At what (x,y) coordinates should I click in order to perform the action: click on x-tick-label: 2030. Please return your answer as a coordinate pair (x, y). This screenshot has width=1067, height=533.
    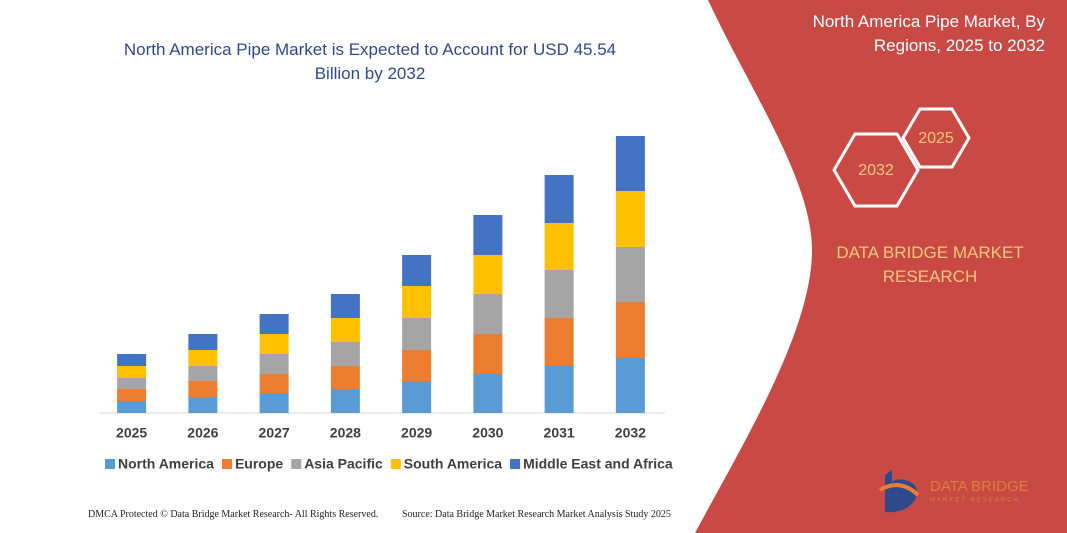
    Looking at the image, I should click on (487, 433).